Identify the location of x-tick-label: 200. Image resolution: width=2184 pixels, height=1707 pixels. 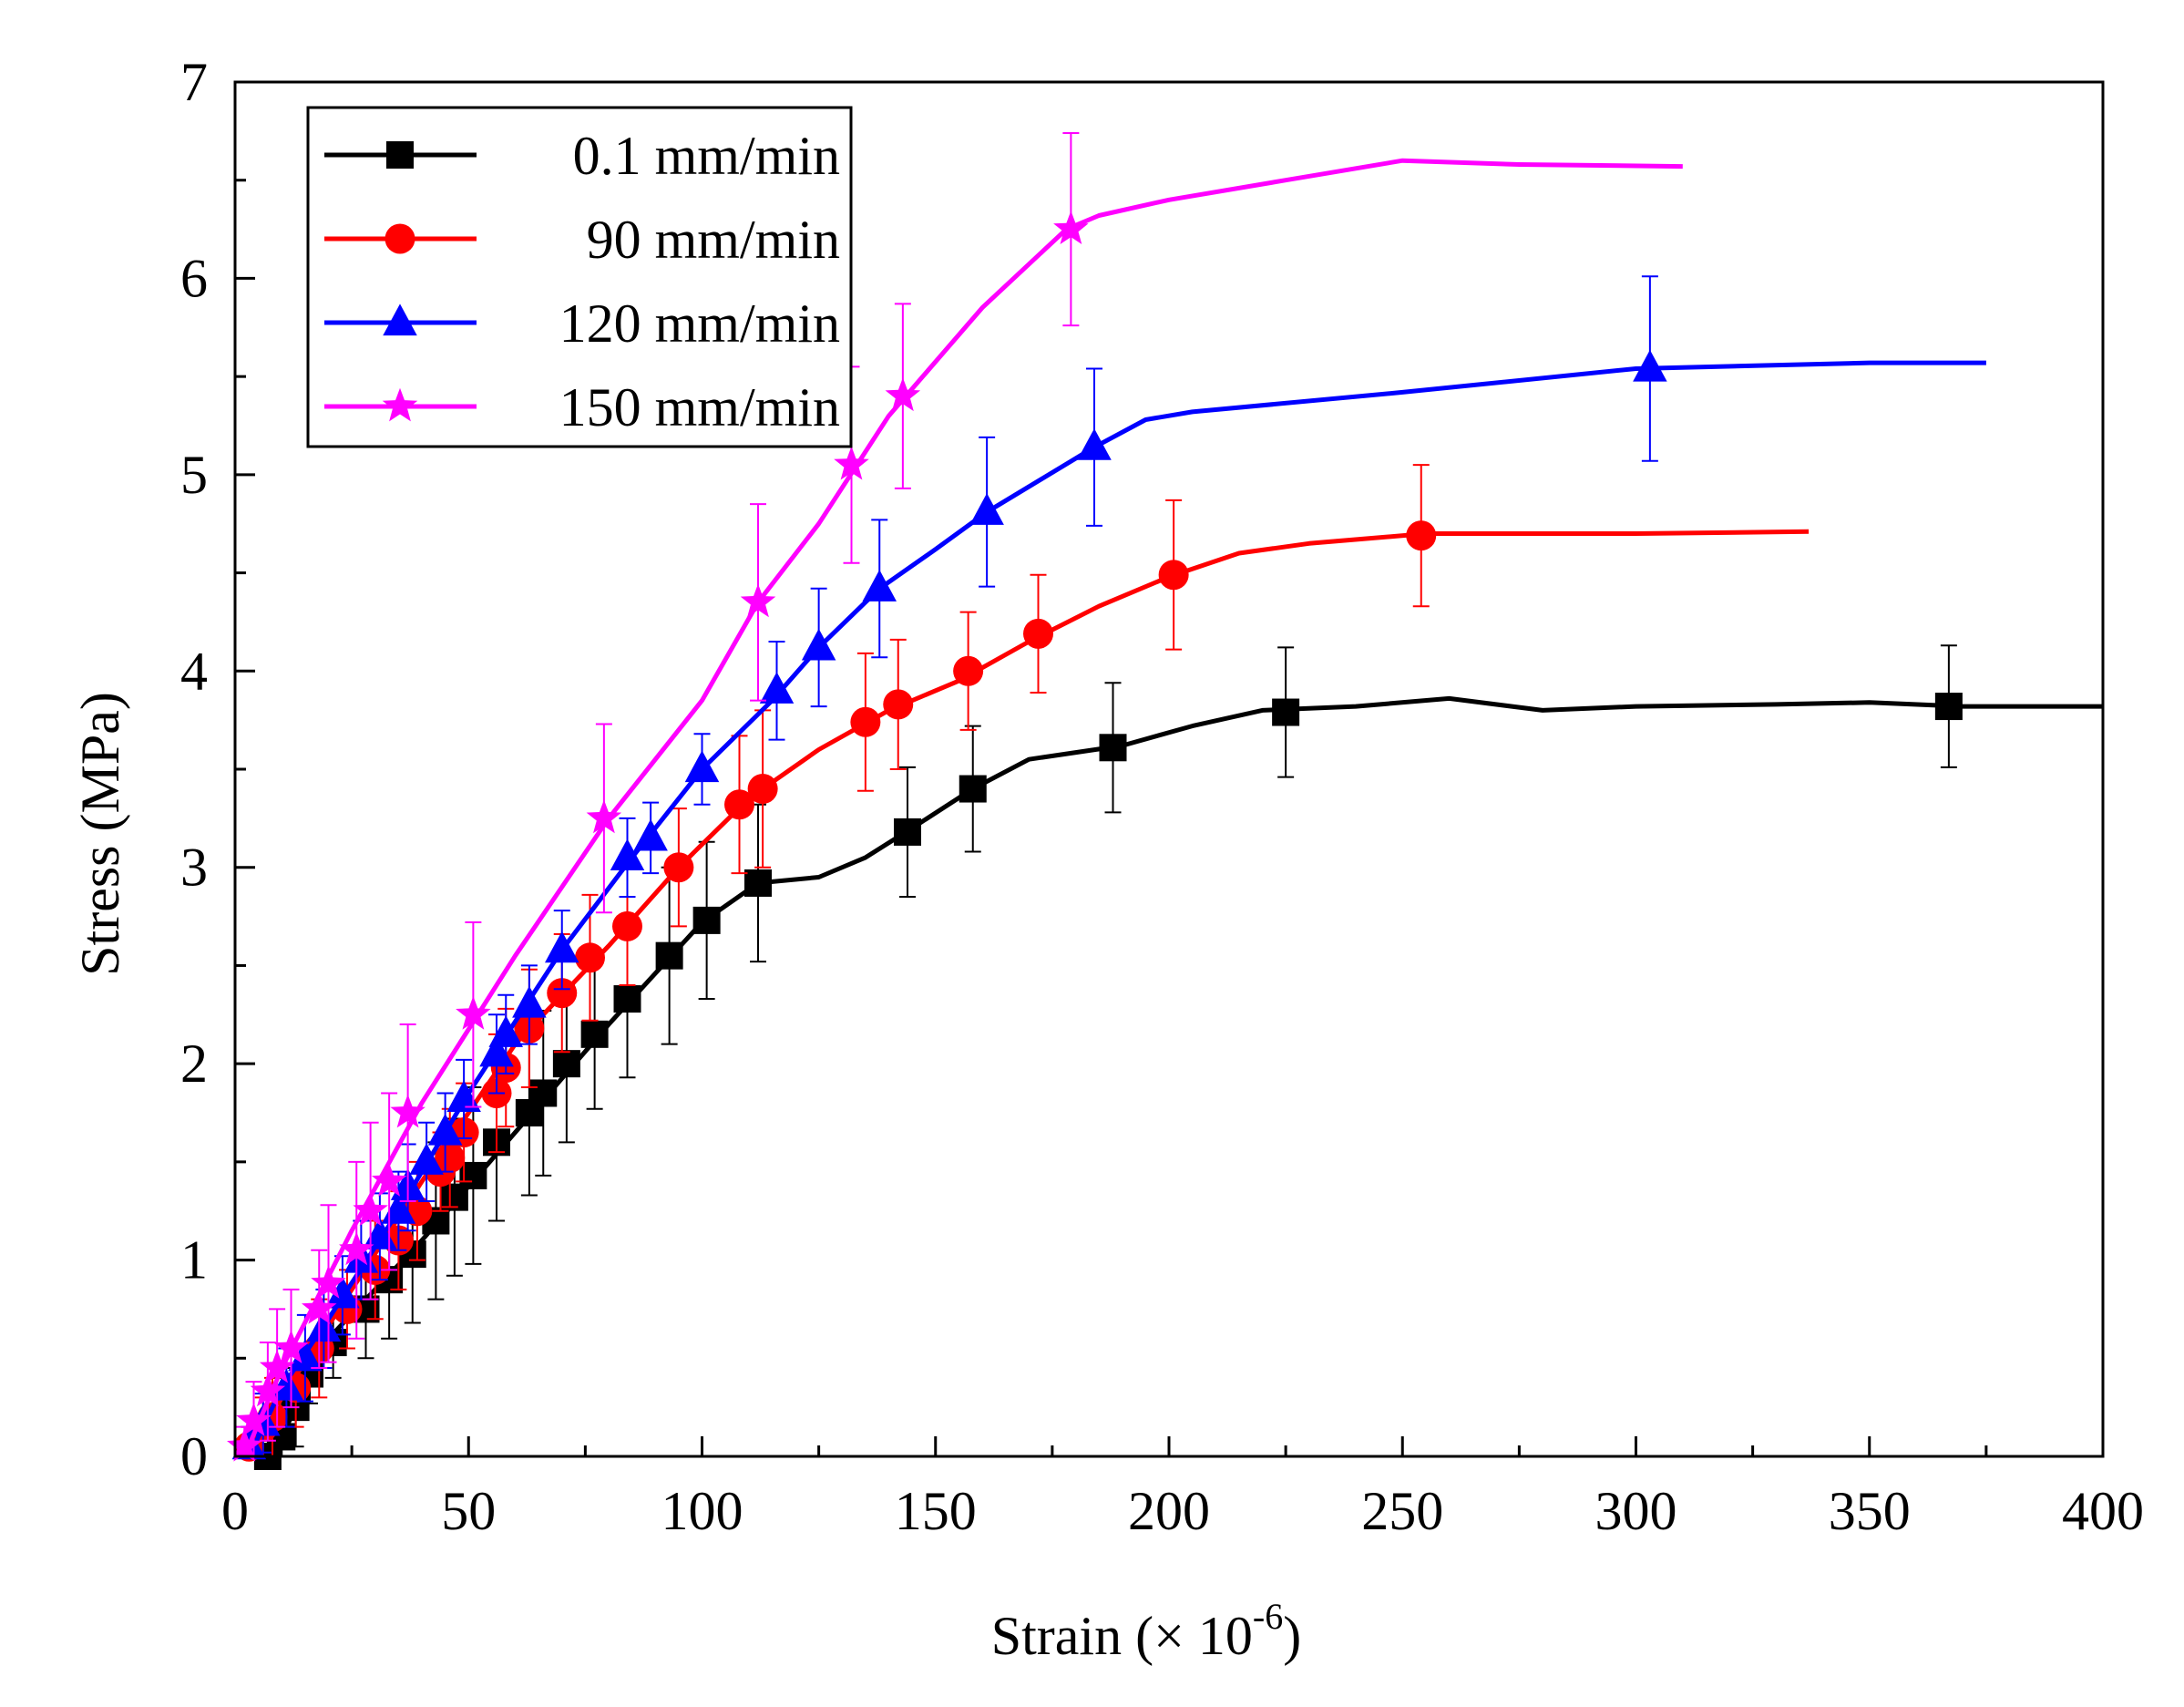
(1169, 1511).